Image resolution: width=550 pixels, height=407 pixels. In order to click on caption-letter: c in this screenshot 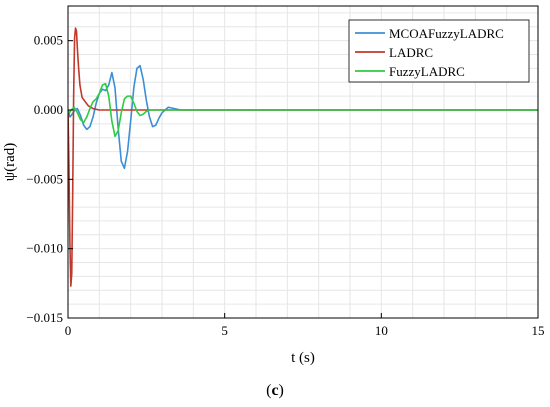, I will do `click(275, 390)`.